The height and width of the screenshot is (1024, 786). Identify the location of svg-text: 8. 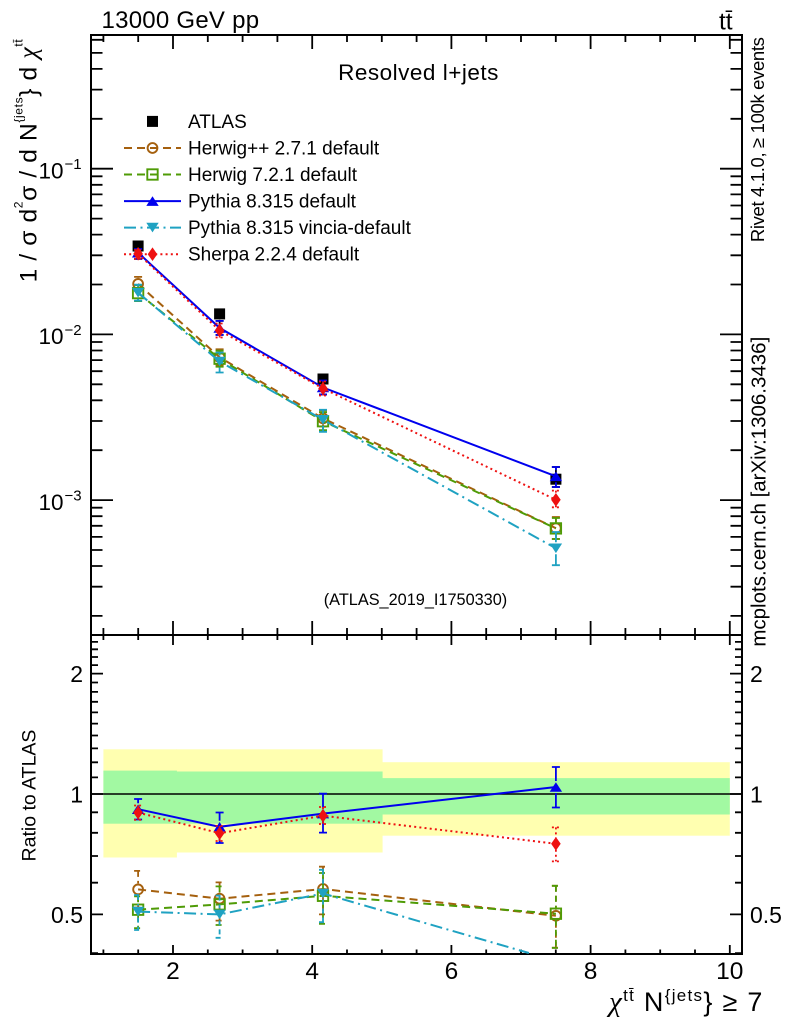
(591, 971).